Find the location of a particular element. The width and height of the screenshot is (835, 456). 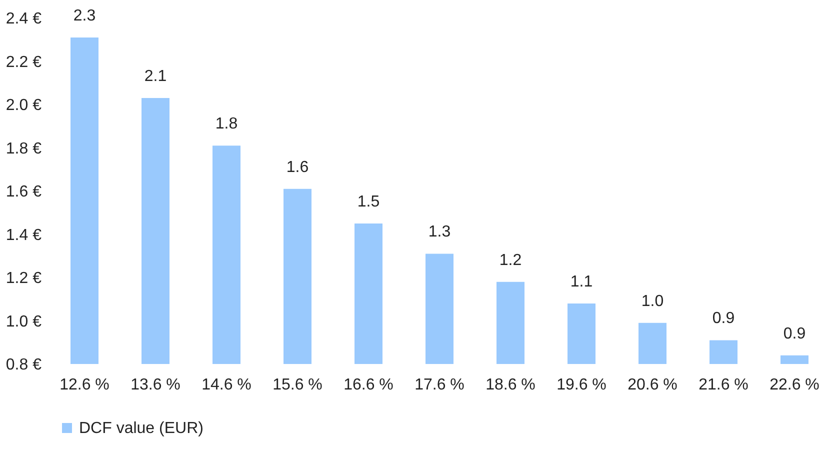

text: 1.1 is located at coordinates (581, 281).